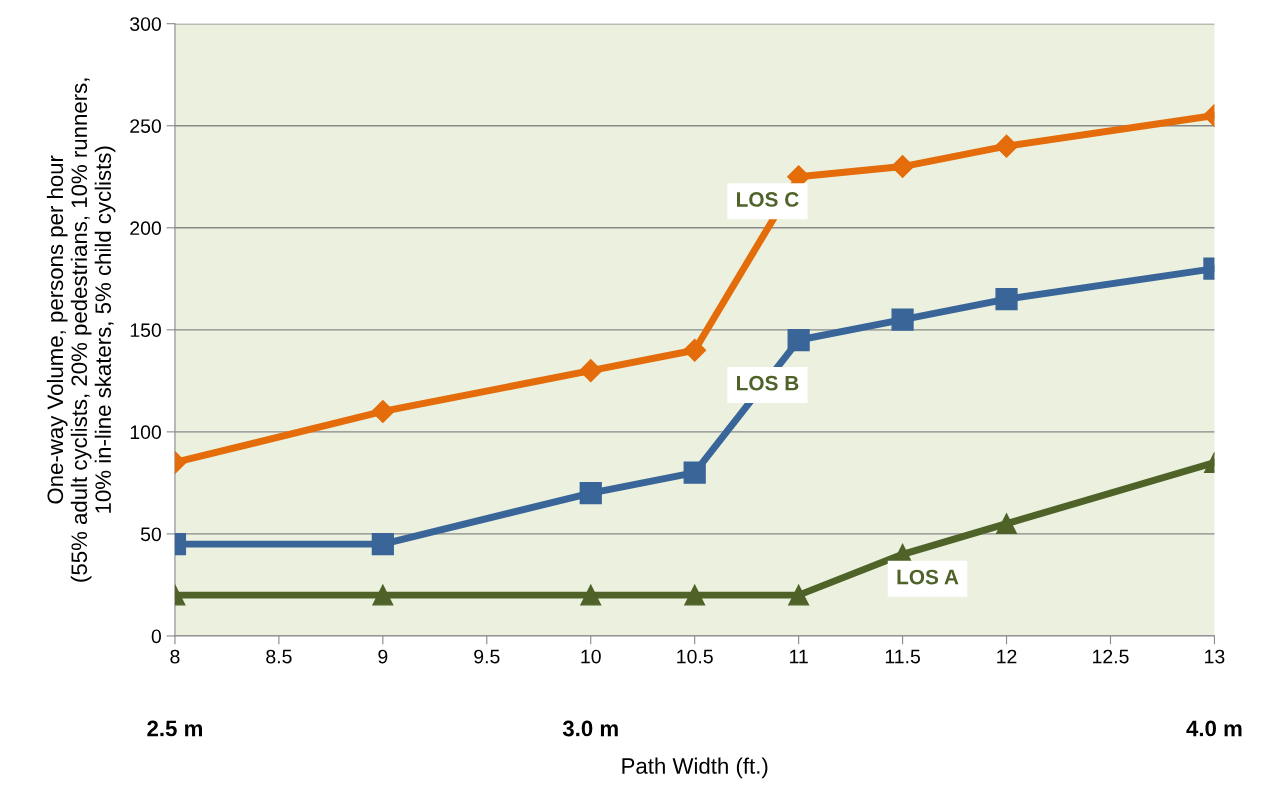 Image resolution: width=1277 pixels, height=790 pixels. Describe the element at coordinates (768, 199) in the screenshot. I see `series-label: LOS C` at that location.